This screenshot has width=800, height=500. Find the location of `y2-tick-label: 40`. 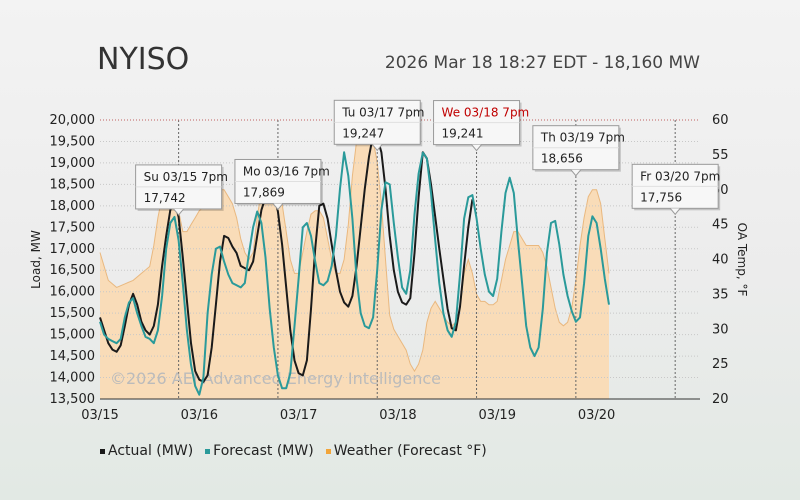

y2-tick-label: 40 is located at coordinates (720, 260).